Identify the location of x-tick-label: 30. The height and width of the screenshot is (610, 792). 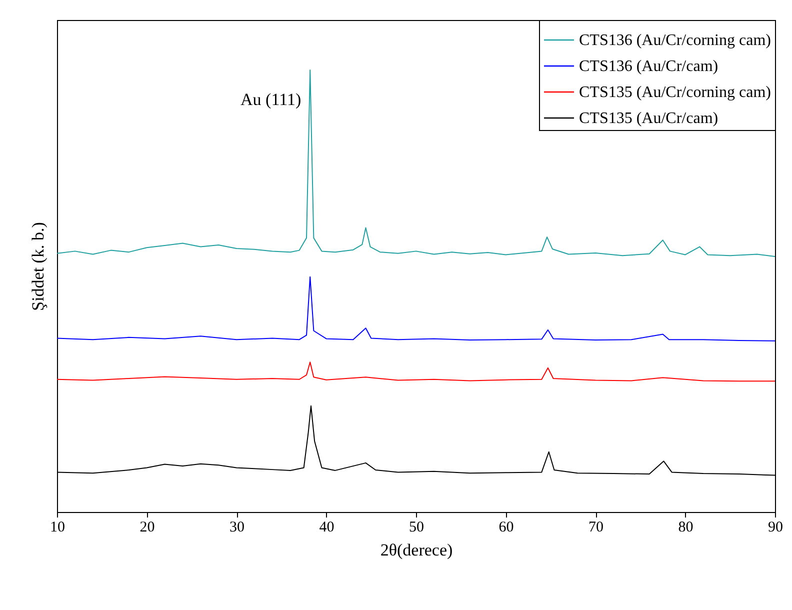
(237, 528).